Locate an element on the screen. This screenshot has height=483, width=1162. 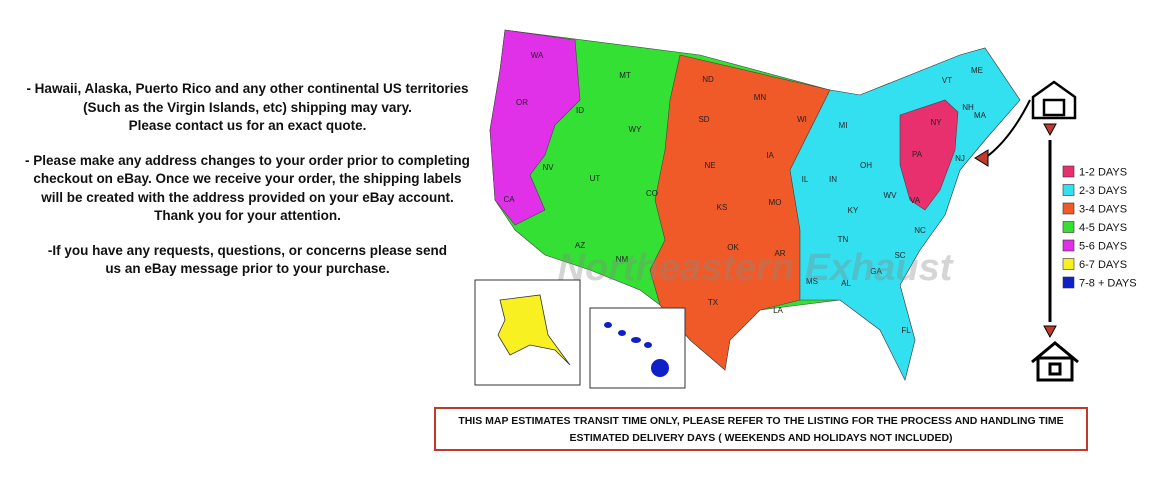
state-label: AR is located at coordinates (779, 253).